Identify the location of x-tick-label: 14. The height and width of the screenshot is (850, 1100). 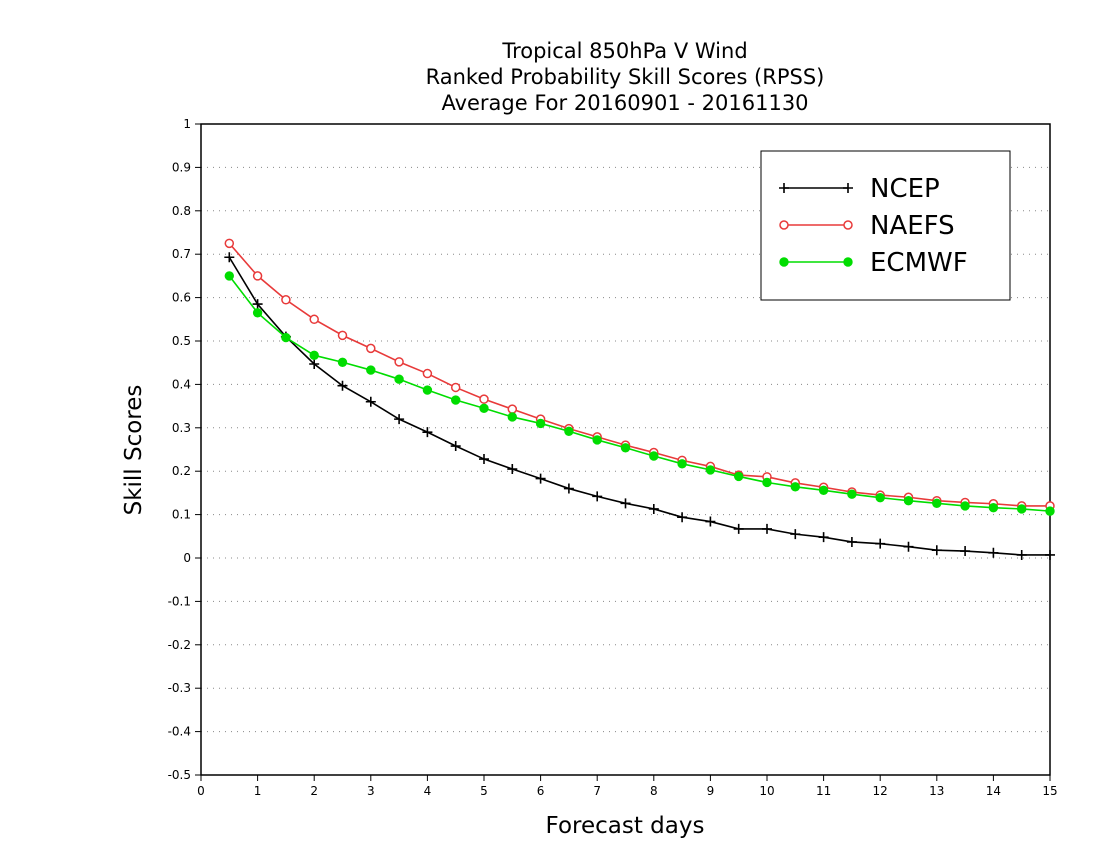
(993, 791).